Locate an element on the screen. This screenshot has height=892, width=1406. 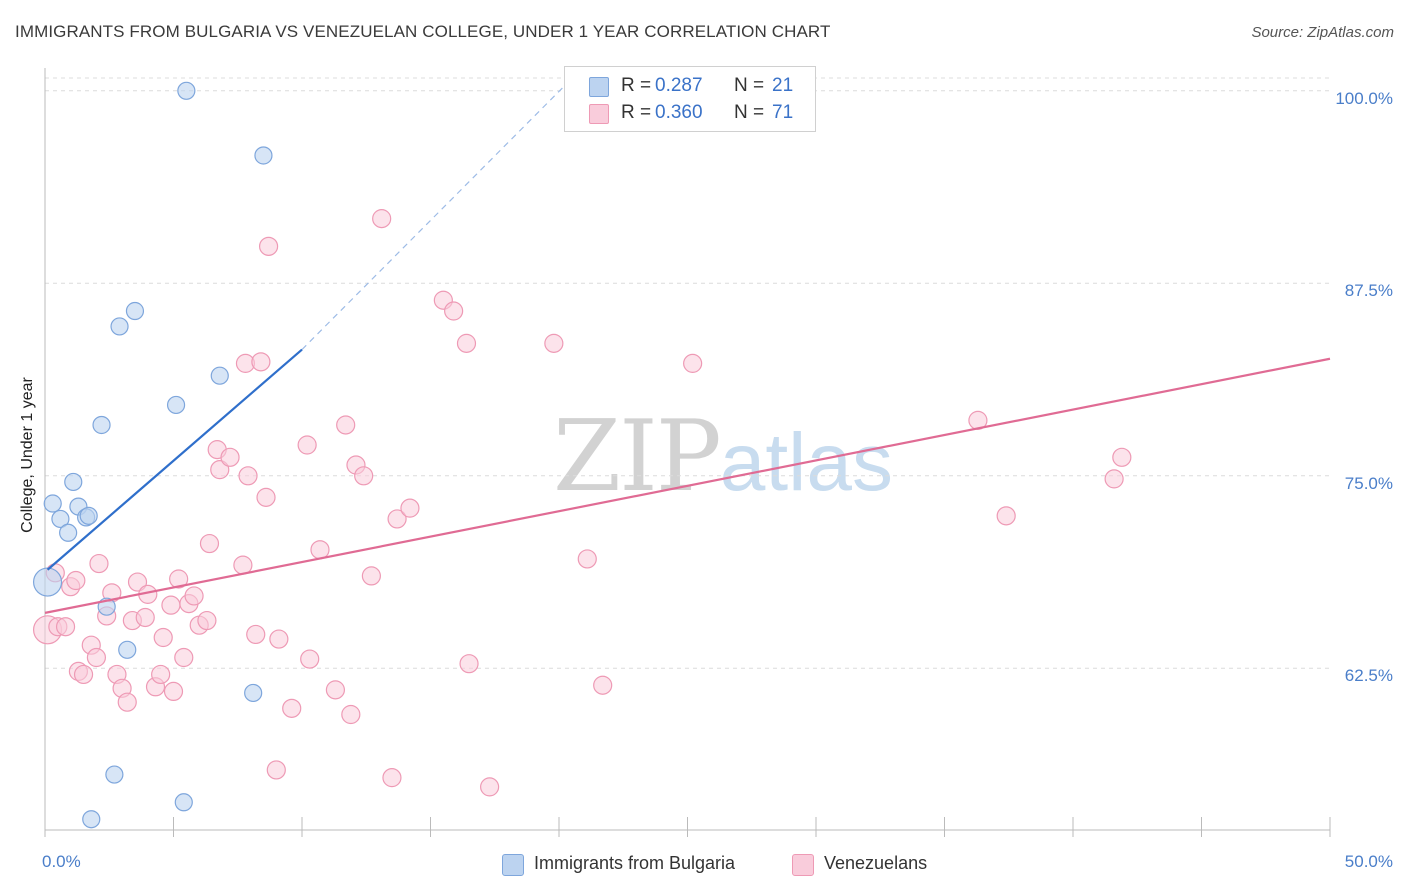
stats-swatch-venezuelans is located at coordinates (599, 114).